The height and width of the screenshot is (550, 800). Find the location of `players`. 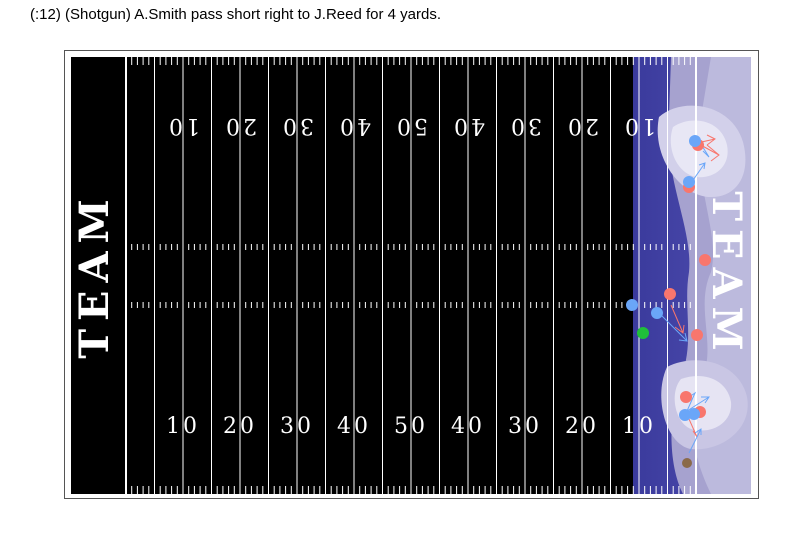

players is located at coordinates (668, 301).